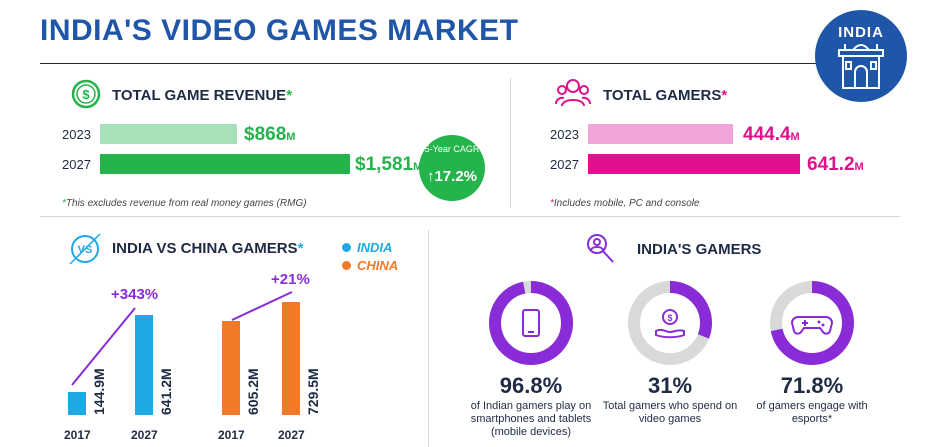 Image resolution: width=925 pixels, height=447 pixels. What do you see at coordinates (795, 137) in the screenshot?
I see `gamers-value-2023-unit: M` at bounding box center [795, 137].